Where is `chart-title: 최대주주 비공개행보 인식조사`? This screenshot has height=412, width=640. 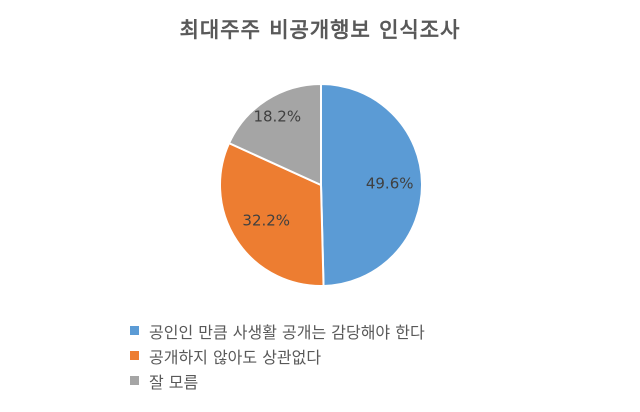
chart-title: 최대주주 비공개행보 인식조사 is located at coordinates (320, 30).